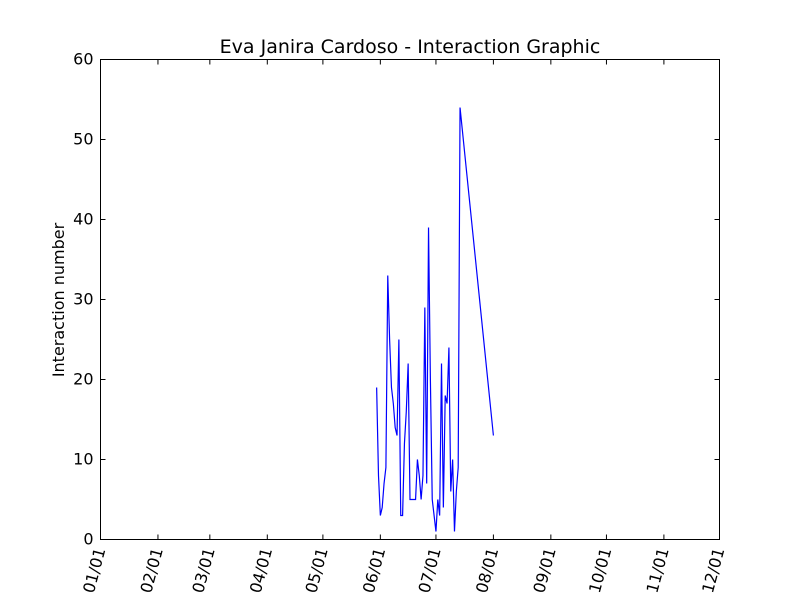  What do you see at coordinates (83, 59) in the screenshot?
I see `y-tick-label: 60` at bounding box center [83, 59].